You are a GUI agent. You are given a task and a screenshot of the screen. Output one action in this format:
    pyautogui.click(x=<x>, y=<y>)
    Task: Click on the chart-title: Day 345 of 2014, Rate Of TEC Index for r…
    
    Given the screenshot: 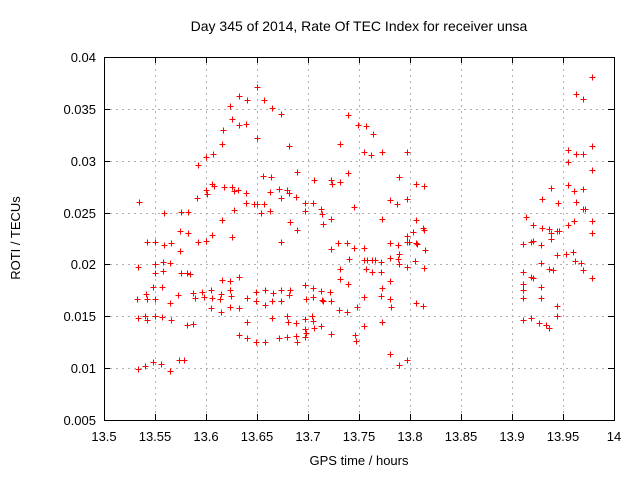 What is the action you would take?
    pyautogui.click(x=359, y=26)
    